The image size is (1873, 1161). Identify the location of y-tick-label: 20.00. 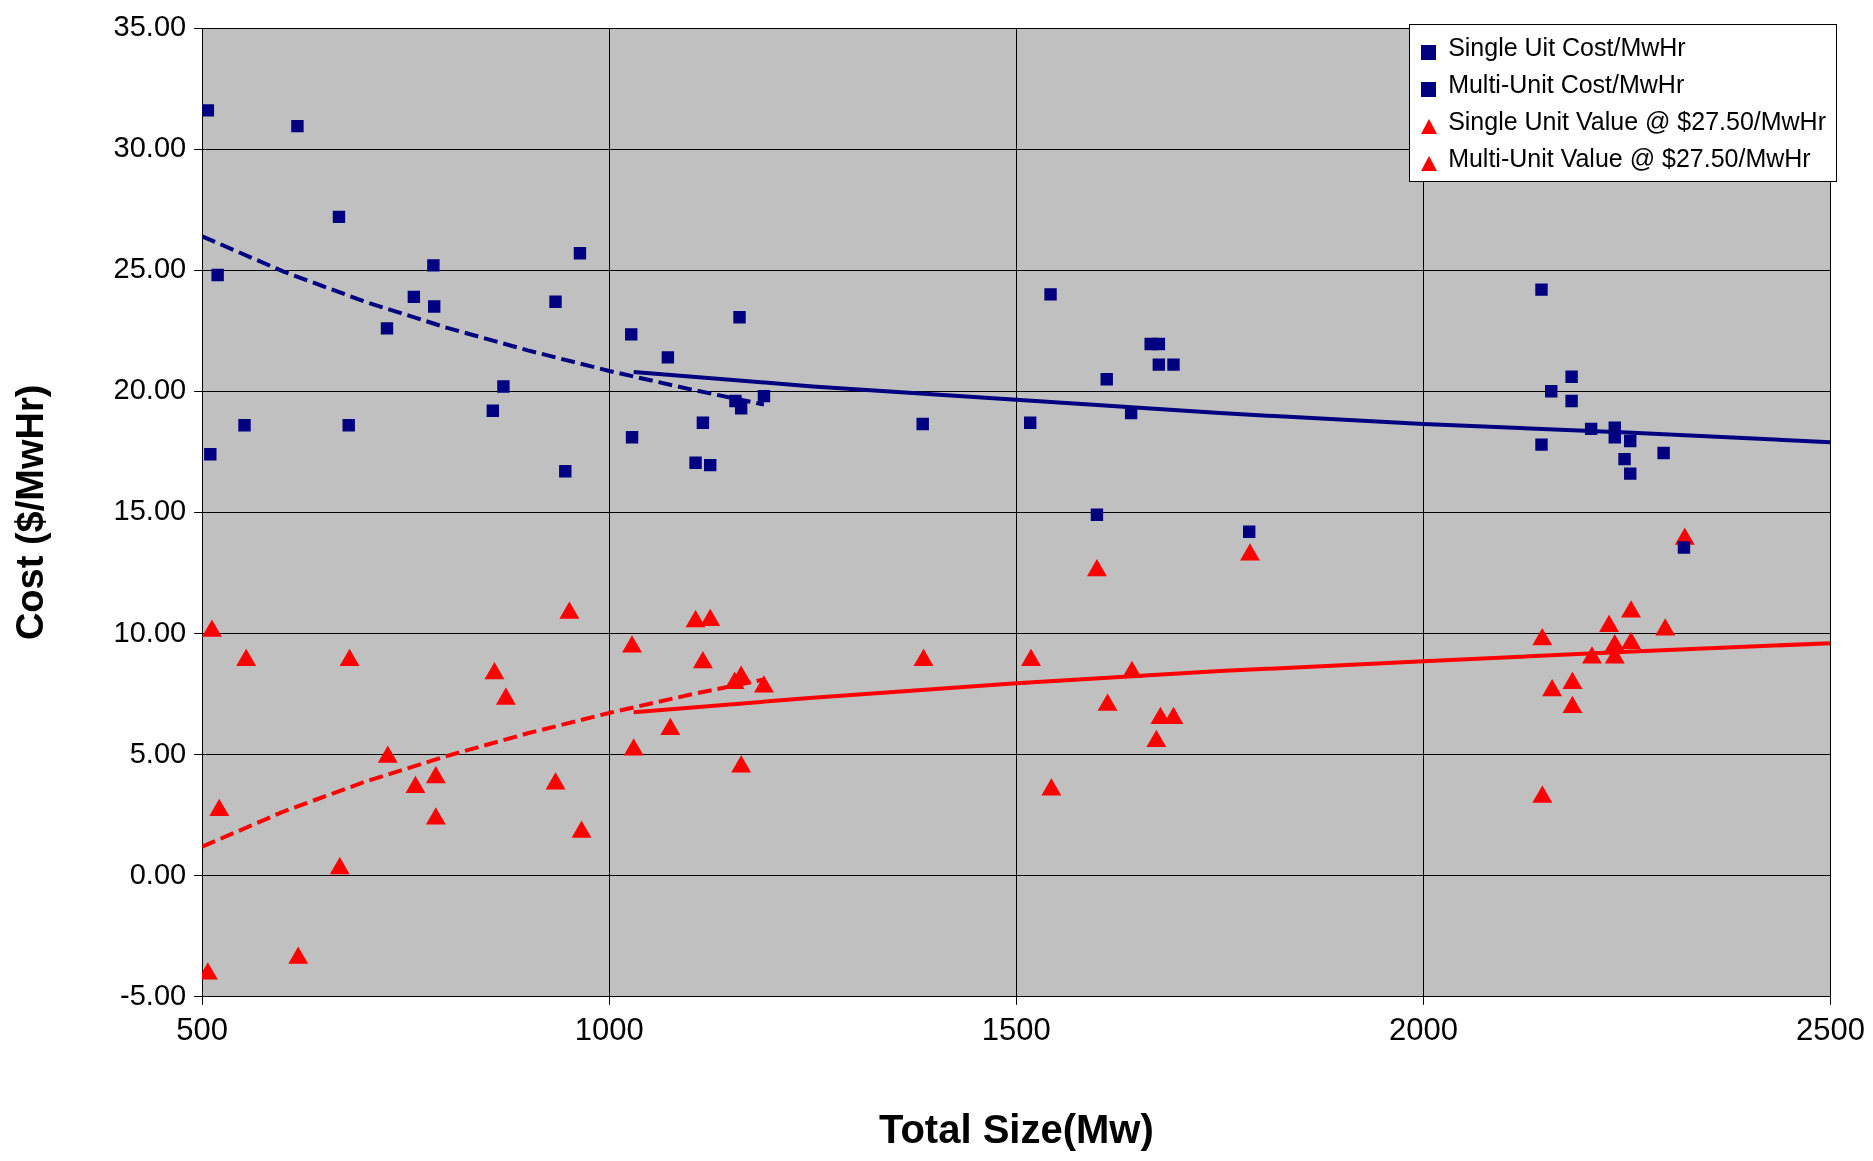
(150, 389).